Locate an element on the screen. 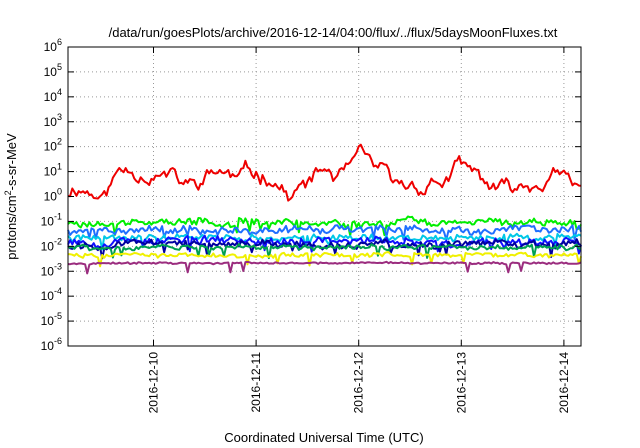  x-tick-label: 2016-12-11 is located at coordinates (256, 382).